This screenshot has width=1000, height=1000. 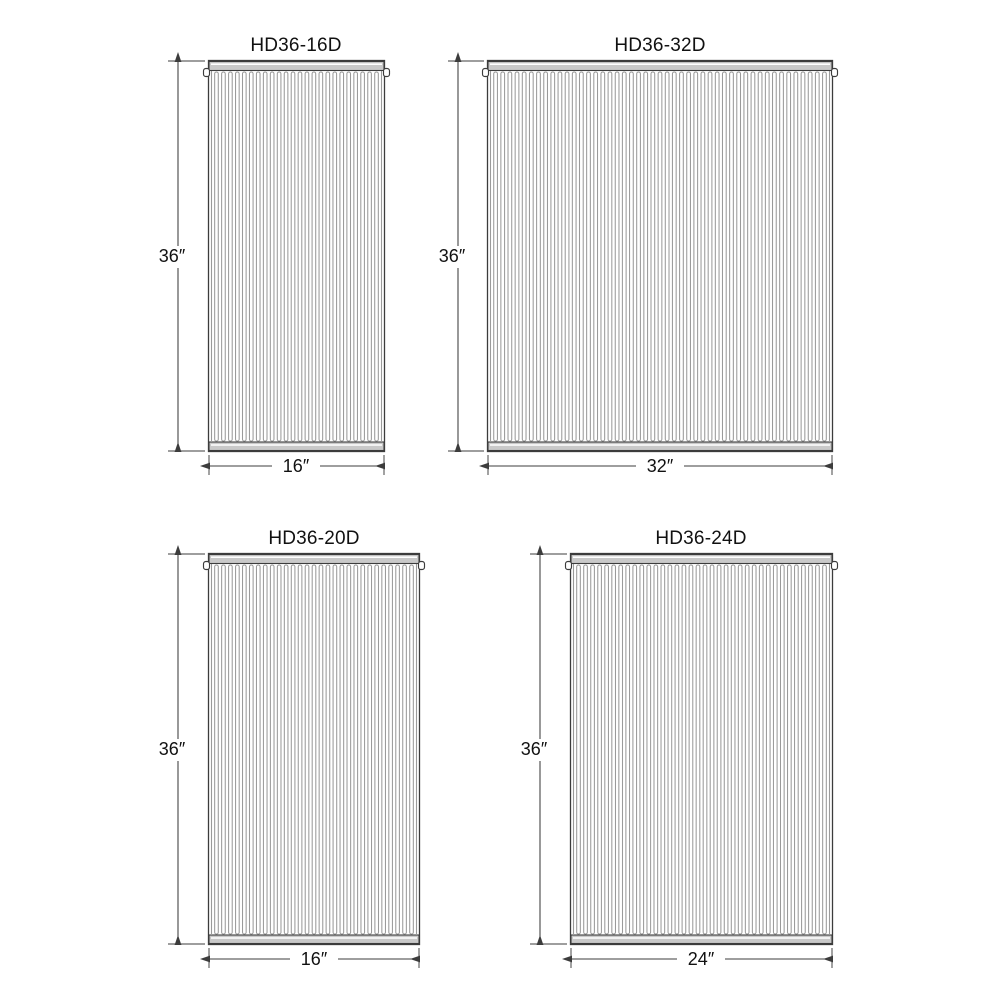 What do you see at coordinates (700, 538) in the screenshot?
I see `panel-title-hd36-24d: HD36-24D` at bounding box center [700, 538].